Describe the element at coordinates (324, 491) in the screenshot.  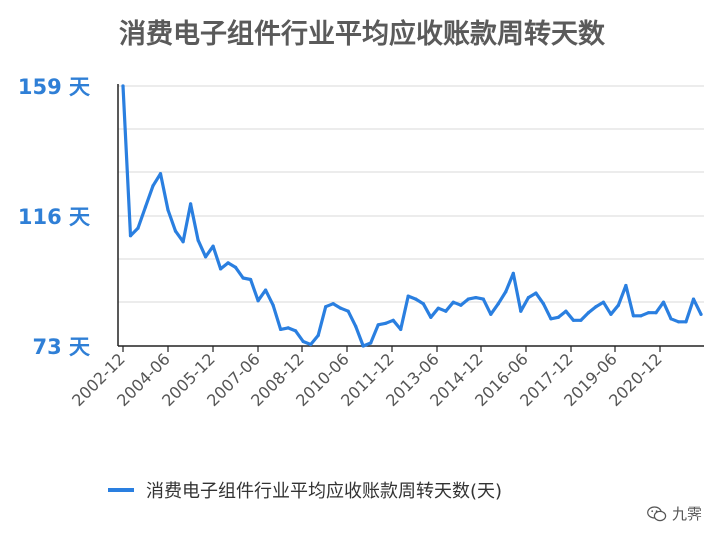
I see `legend-label: 消费电子组件行业平均应收账款周转天数(天)` at that location.